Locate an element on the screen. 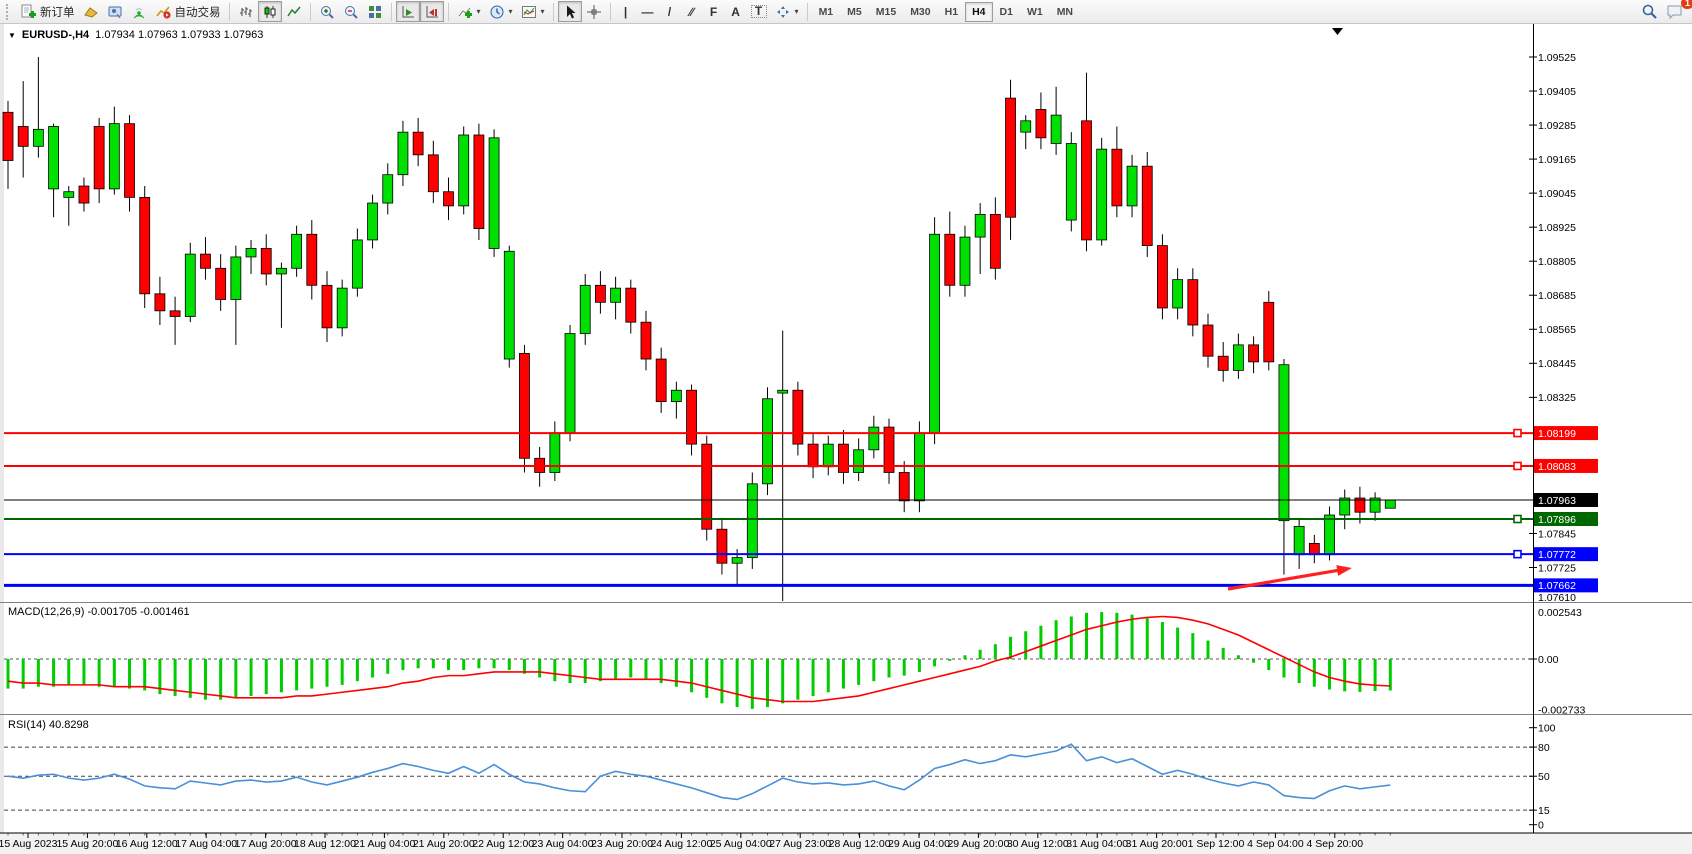  crosshair-button is located at coordinates (594, 11).